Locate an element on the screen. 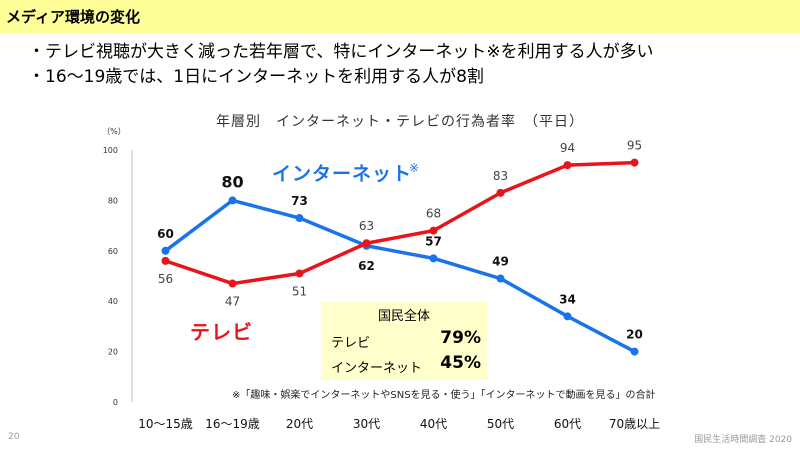 This screenshot has width=800, height=450. series-label-tv: テレビ is located at coordinates (221, 332).